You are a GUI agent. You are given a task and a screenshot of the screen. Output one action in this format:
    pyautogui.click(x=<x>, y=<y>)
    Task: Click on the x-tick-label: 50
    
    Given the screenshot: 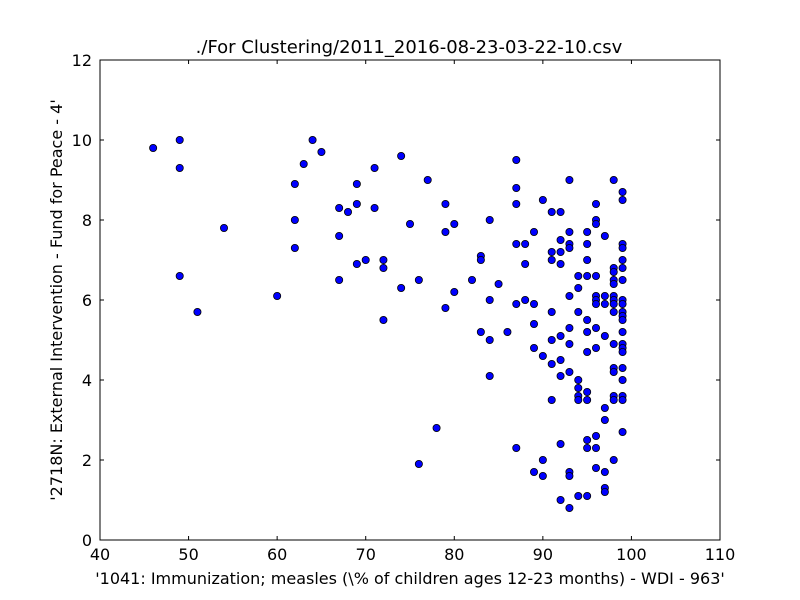 What is the action you would take?
    pyautogui.click(x=188, y=554)
    